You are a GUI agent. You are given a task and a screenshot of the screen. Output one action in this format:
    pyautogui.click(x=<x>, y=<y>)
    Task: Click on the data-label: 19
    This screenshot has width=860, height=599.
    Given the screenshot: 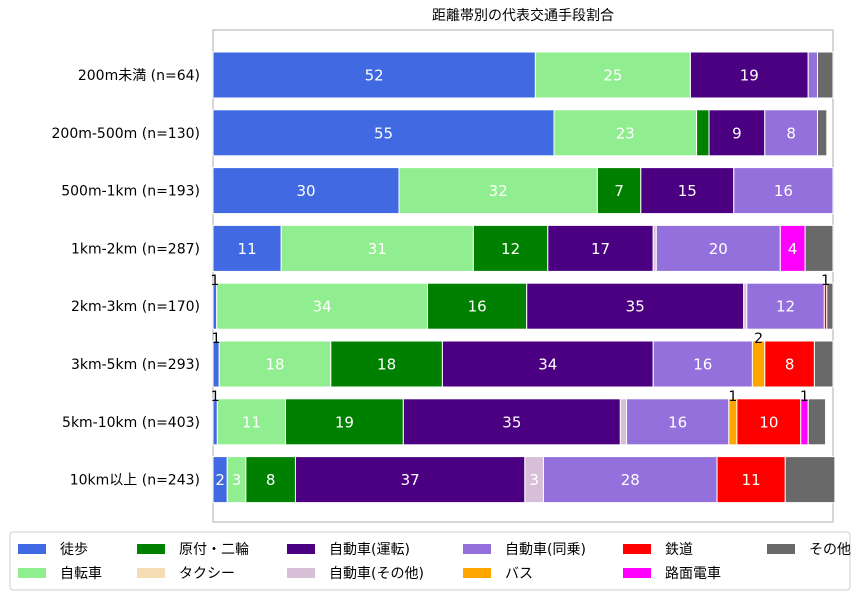 What is the action you would take?
    pyautogui.click(x=749, y=76)
    